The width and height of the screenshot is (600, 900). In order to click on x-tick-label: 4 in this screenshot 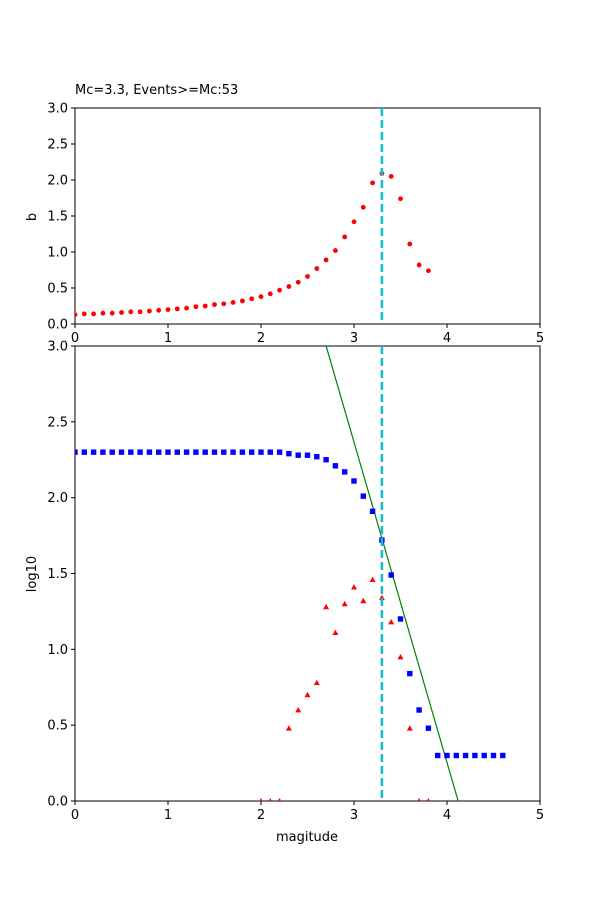, I will do `click(447, 338)`.